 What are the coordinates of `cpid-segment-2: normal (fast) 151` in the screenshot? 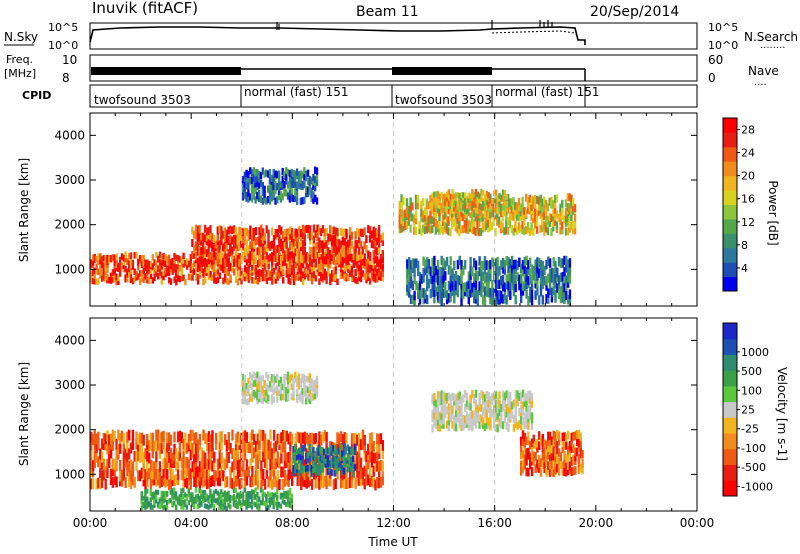 It's located at (296, 92).